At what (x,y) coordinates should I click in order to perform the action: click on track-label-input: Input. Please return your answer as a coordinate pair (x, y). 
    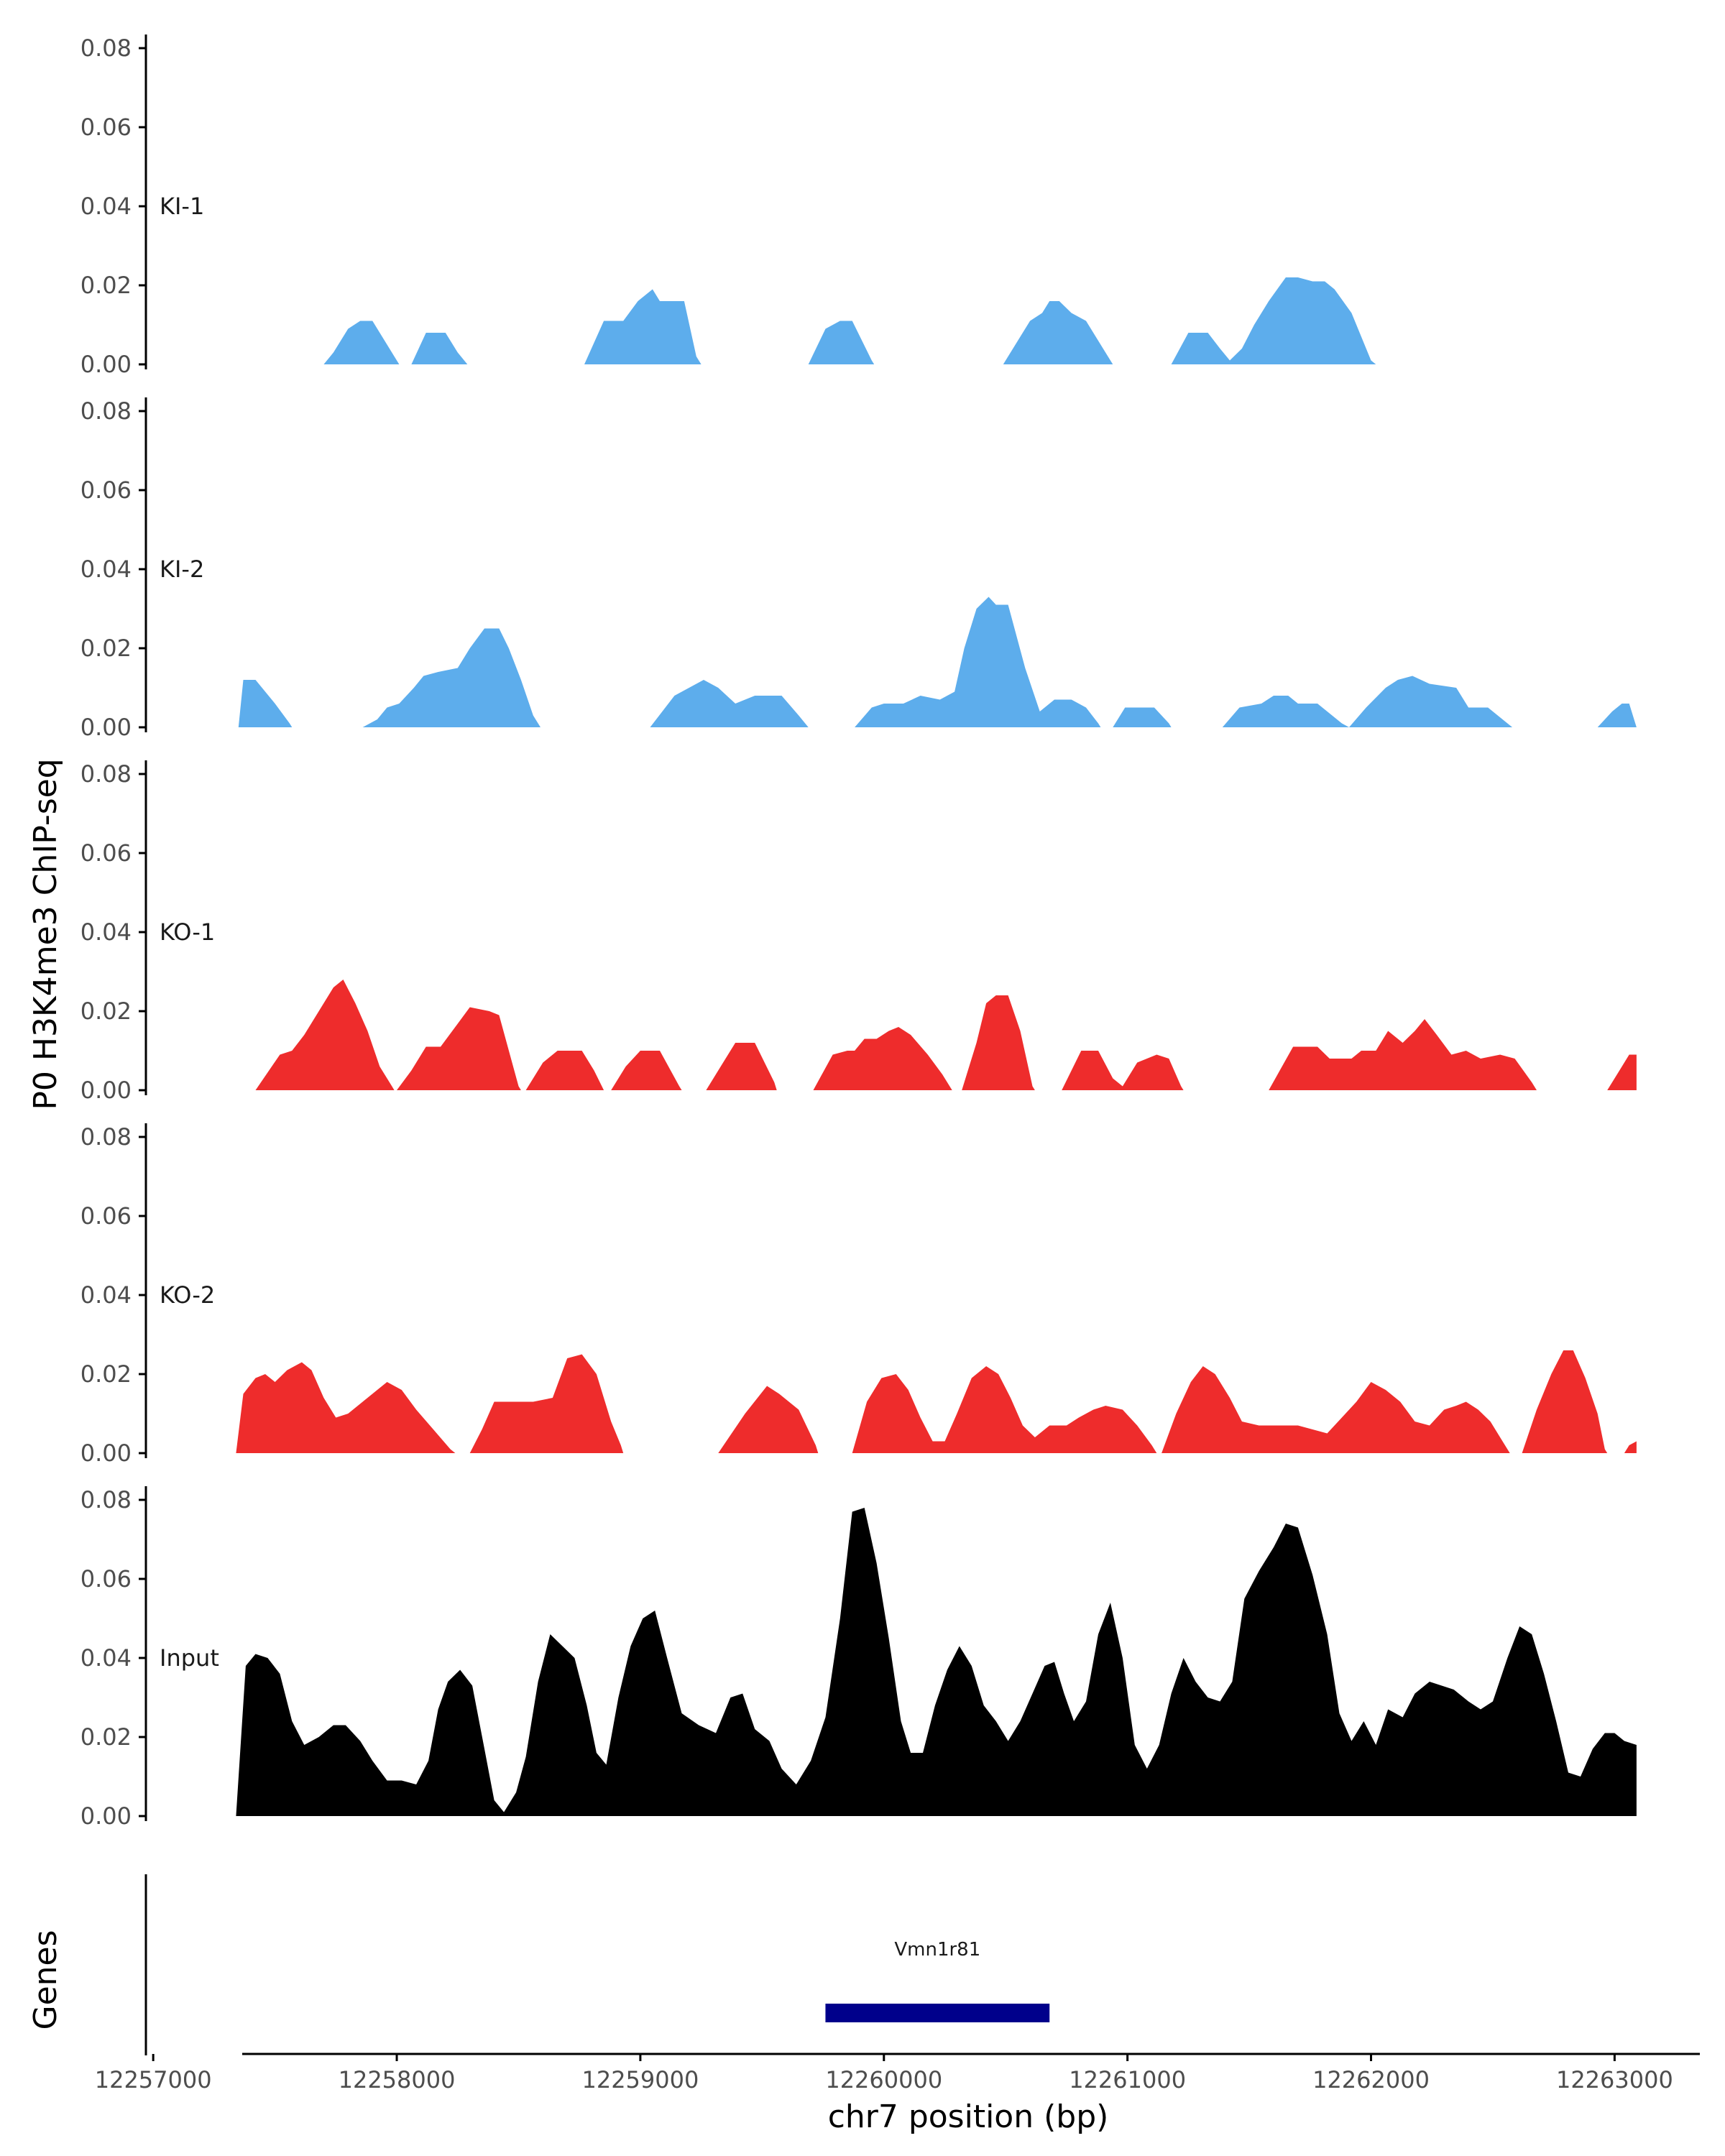
    Looking at the image, I should click on (189, 1658).